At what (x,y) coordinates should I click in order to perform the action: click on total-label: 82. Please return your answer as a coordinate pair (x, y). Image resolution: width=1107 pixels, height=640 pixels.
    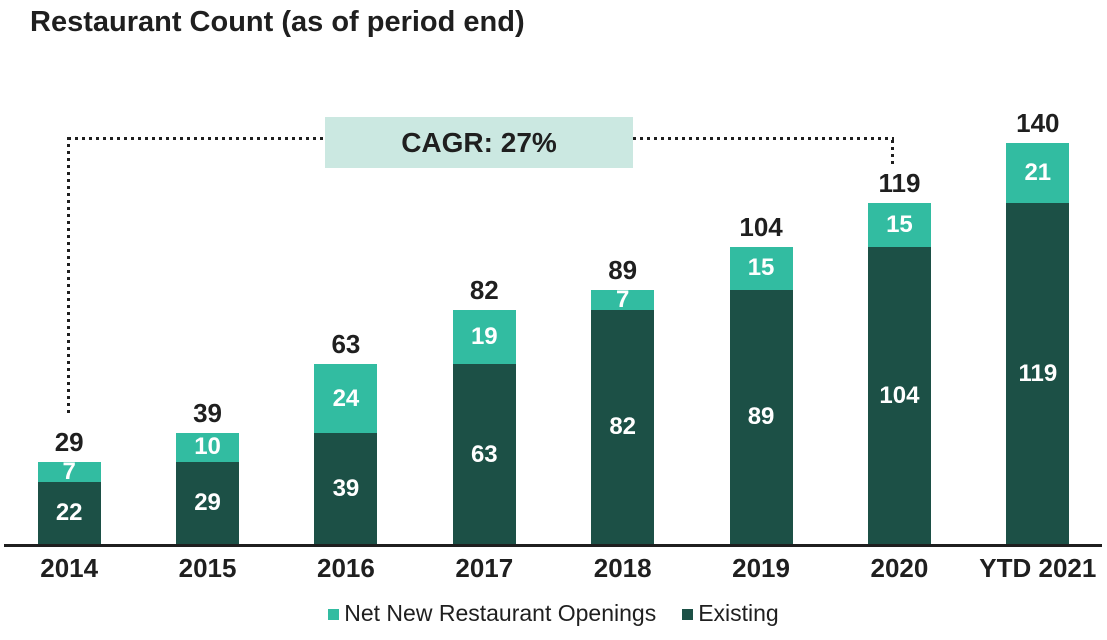
    Looking at the image, I should click on (484, 289).